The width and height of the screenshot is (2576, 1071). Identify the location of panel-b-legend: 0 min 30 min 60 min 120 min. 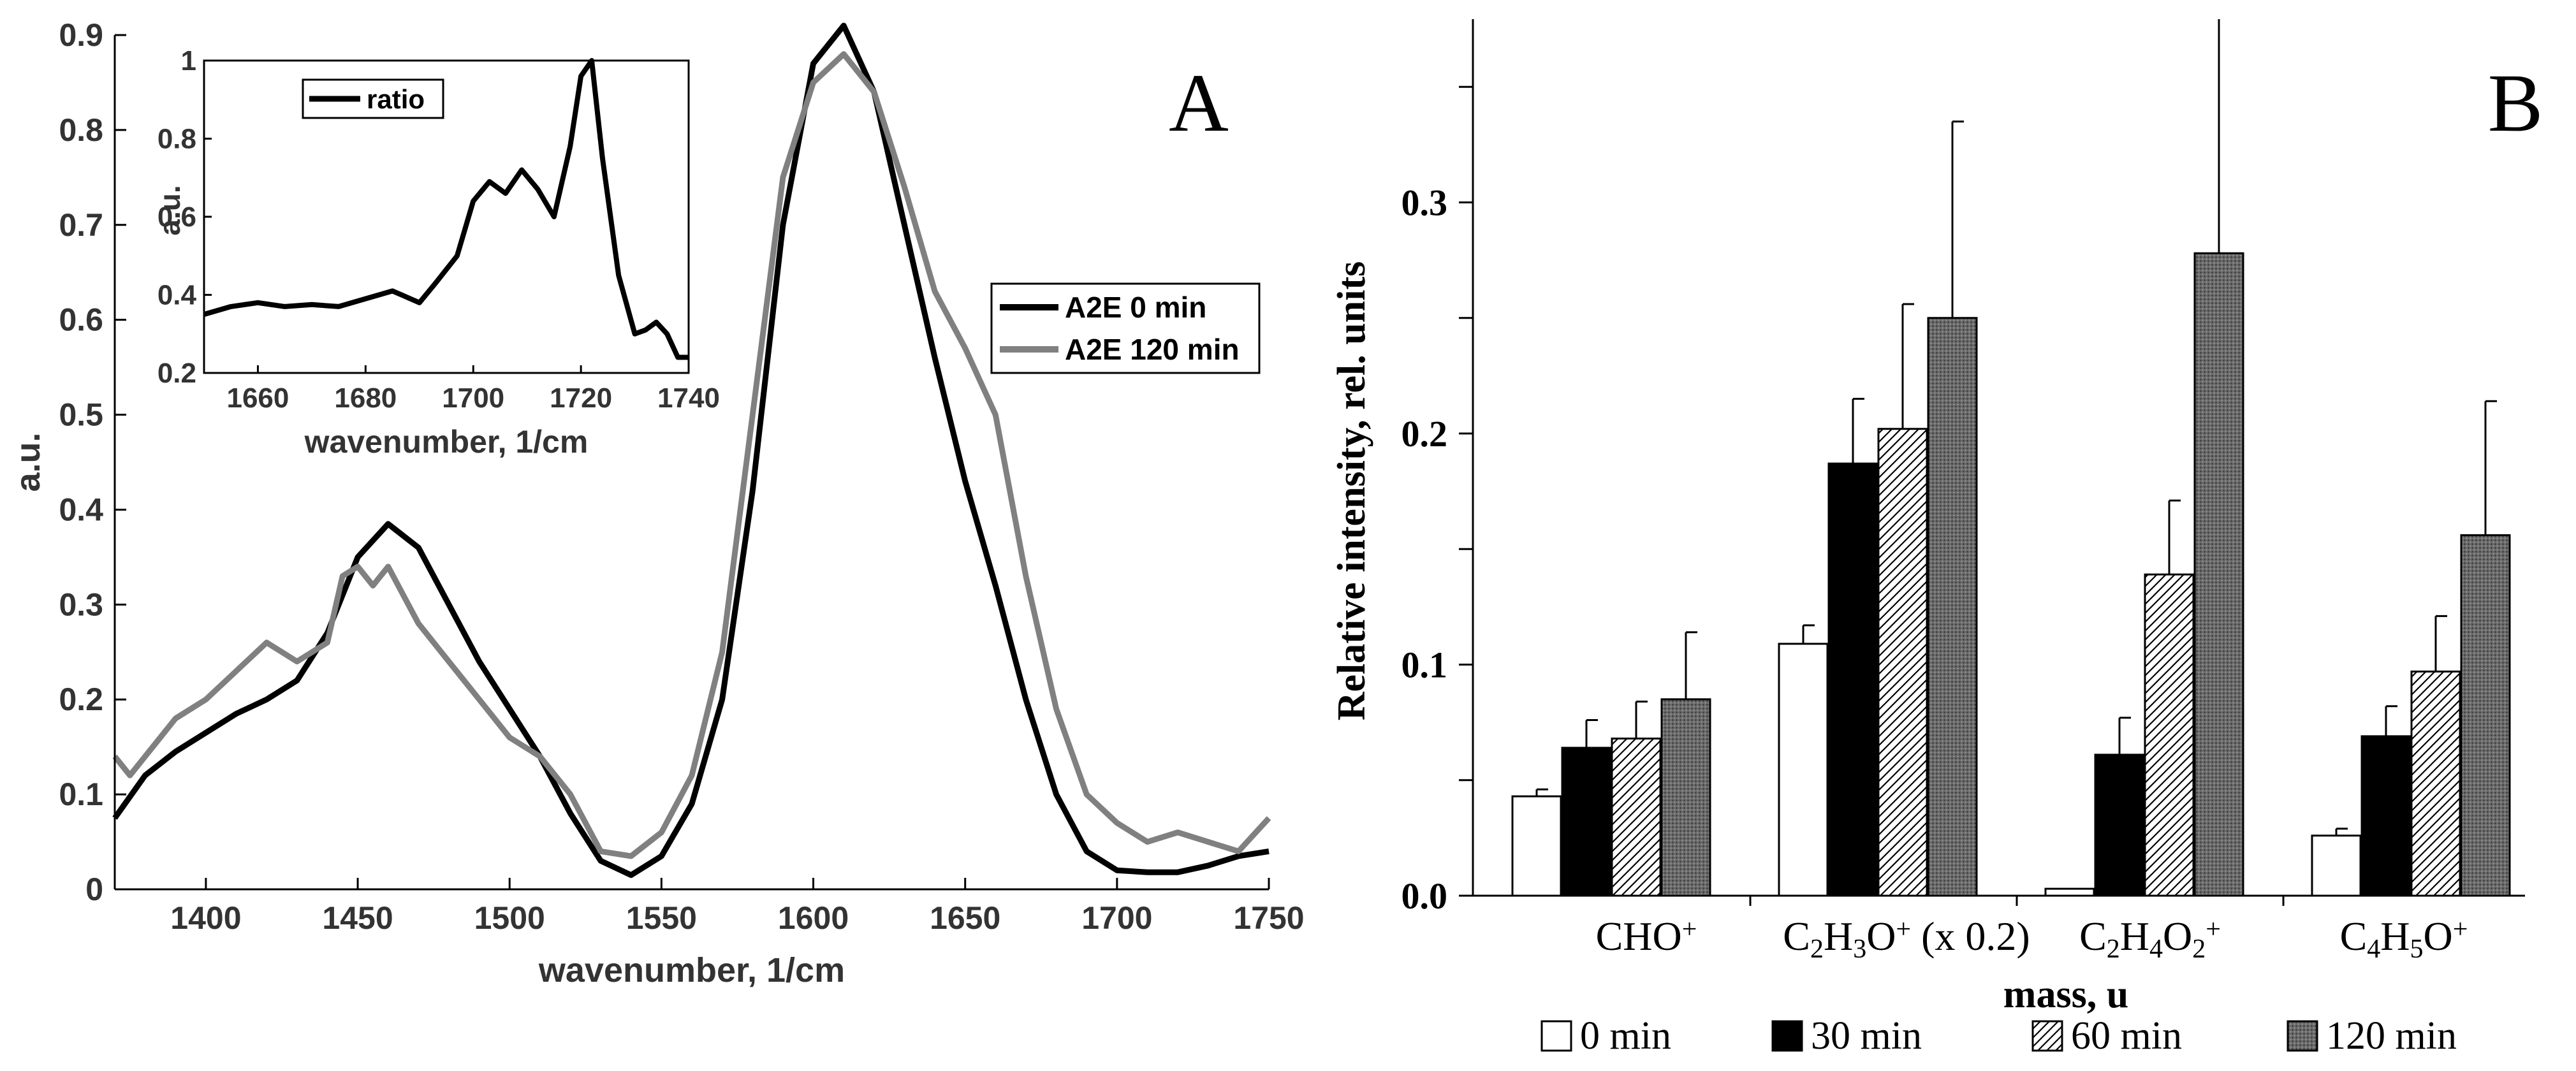
(1998, 1036).